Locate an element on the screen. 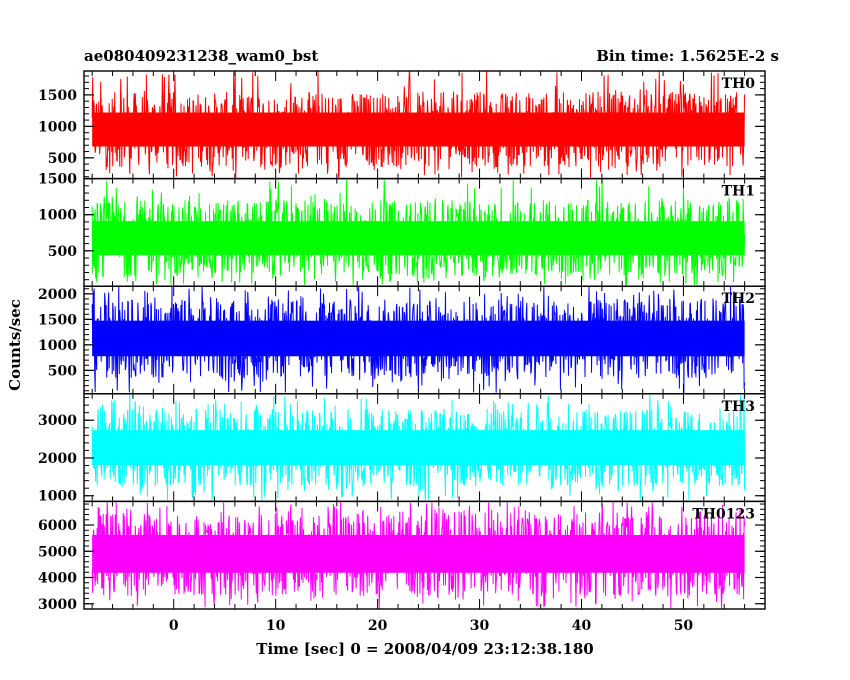 This screenshot has width=850, height=680. y-axis-label: Counts/sec is located at coordinates (15, 345).